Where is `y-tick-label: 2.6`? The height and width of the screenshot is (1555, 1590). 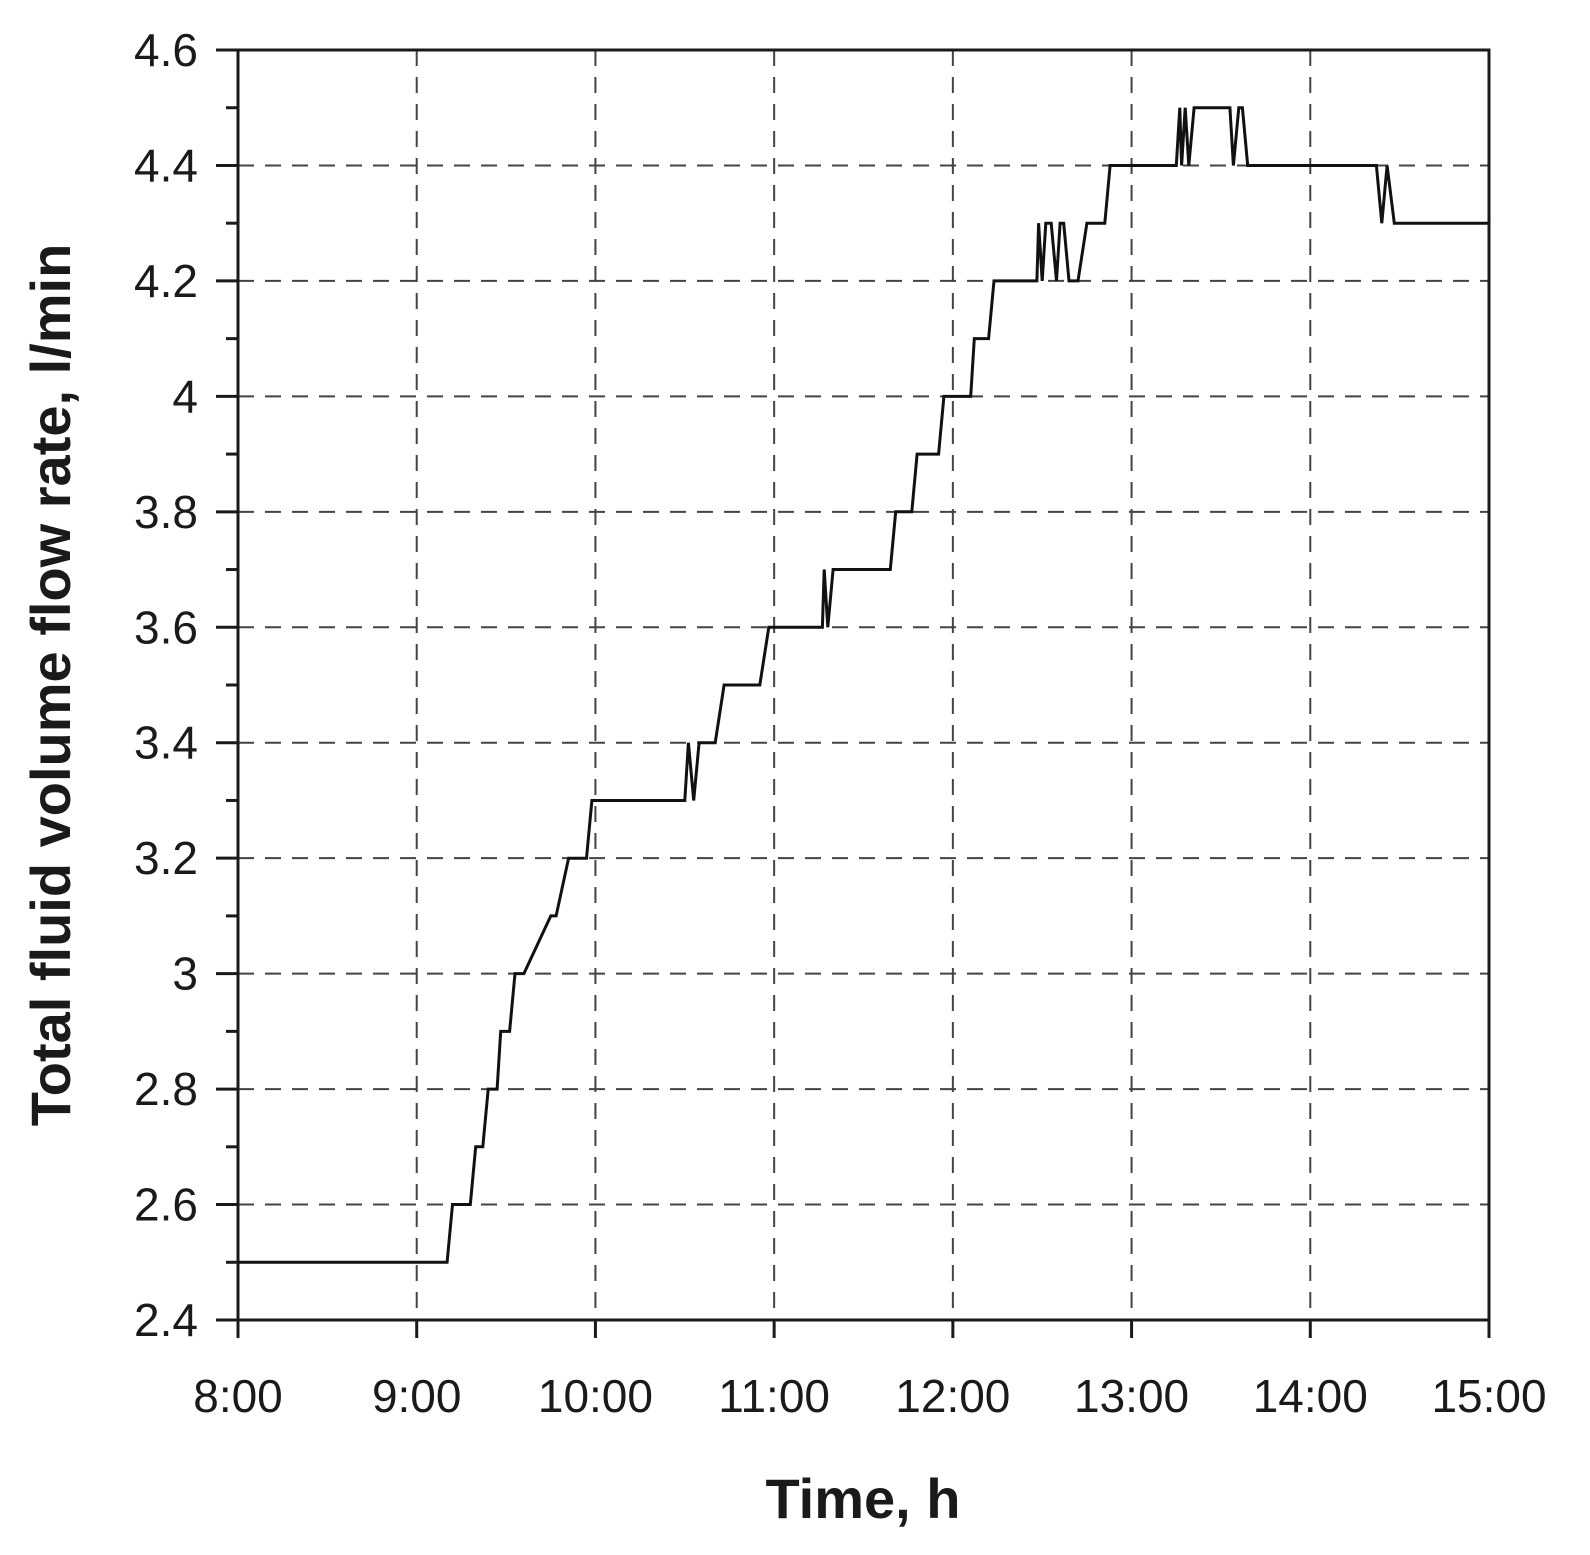
y-tick-label: 2.6 is located at coordinates (166, 1205).